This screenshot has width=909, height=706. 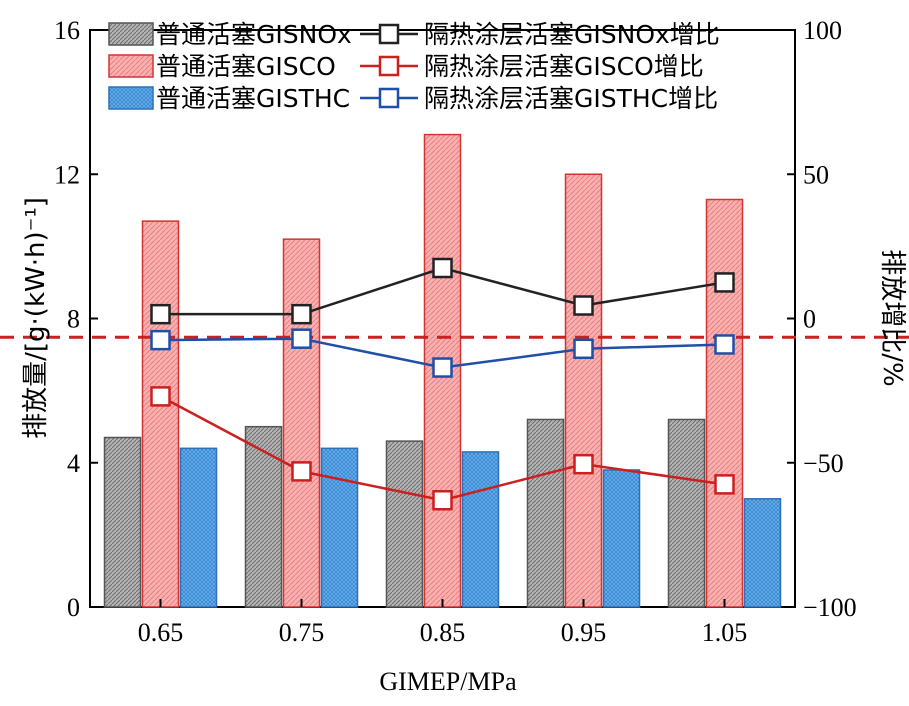 I want to click on point-co-0.85, so click(x=442, y=500).